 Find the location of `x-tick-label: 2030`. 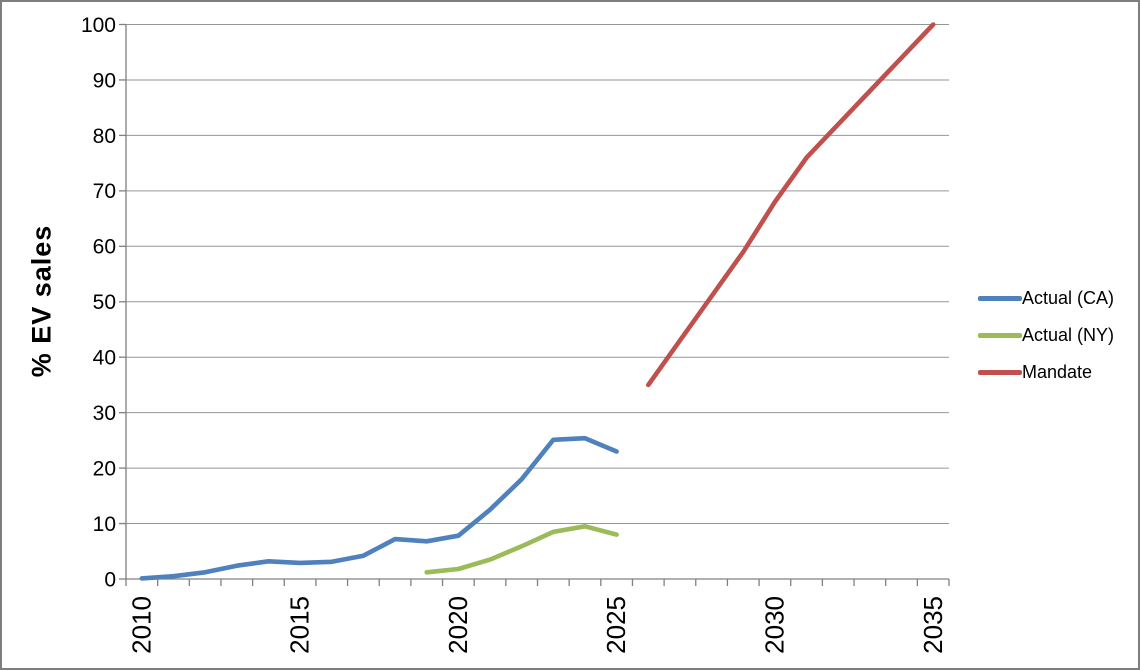

x-tick-label: 2030 is located at coordinates (774, 625).